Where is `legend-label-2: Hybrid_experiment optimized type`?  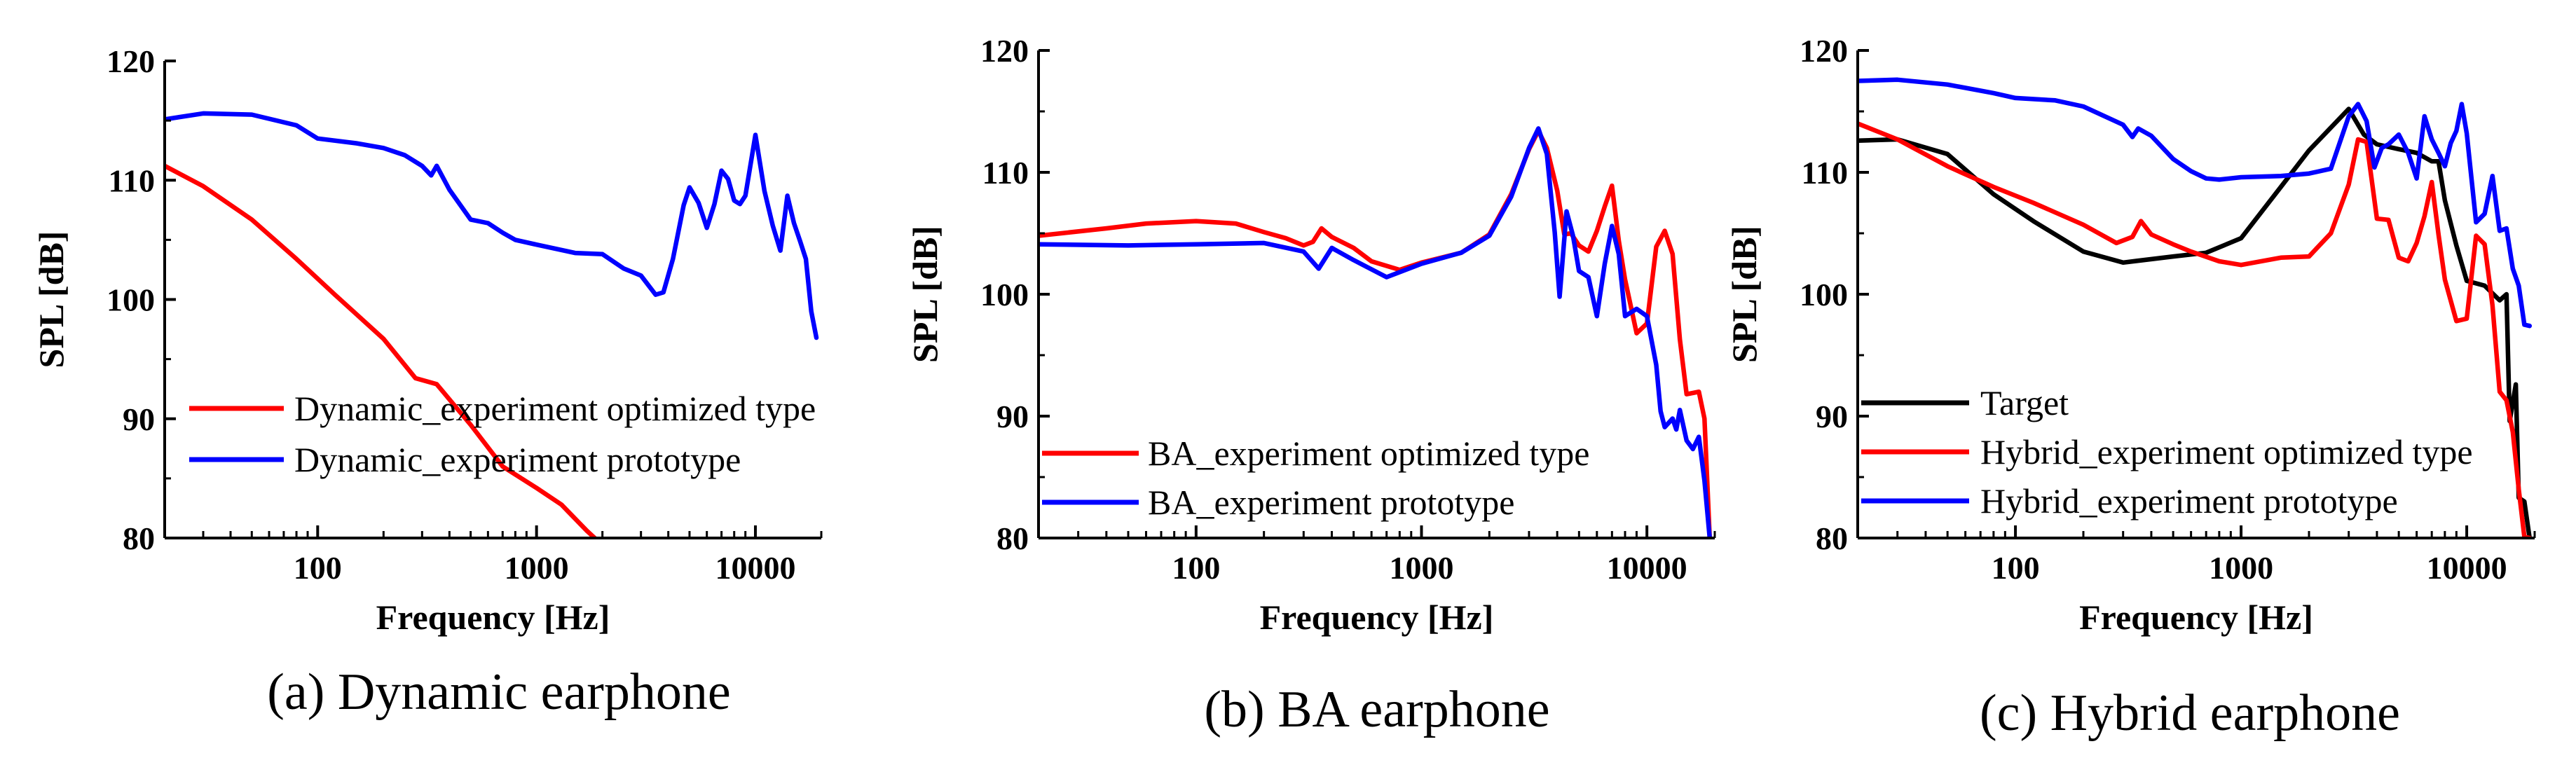
legend-label-2: Hybrid_experiment optimized type is located at coordinates (2226, 451).